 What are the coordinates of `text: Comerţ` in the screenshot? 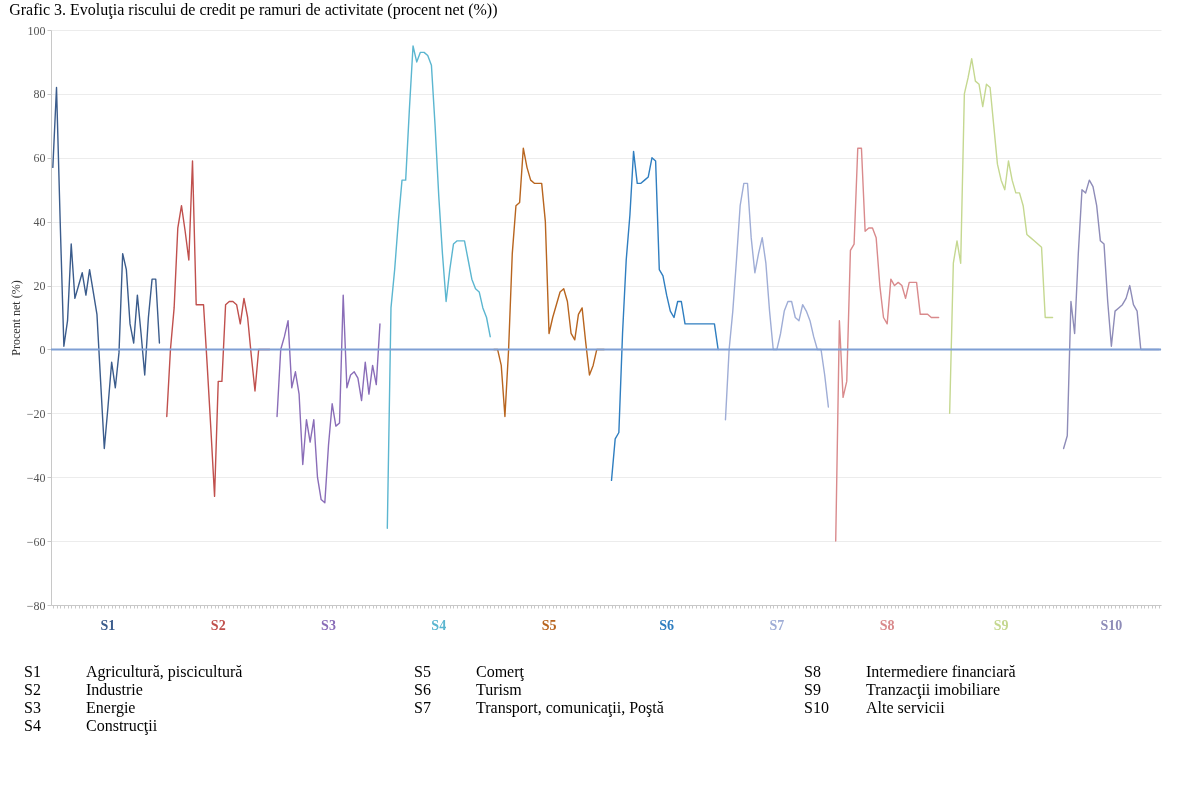 It's located at (500, 672).